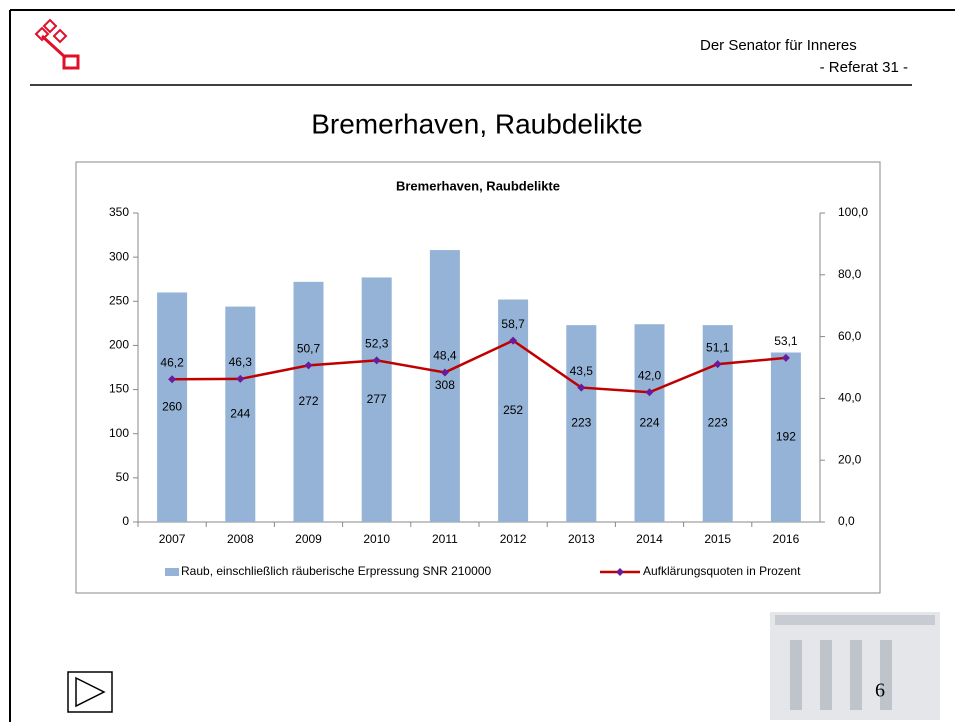  I want to click on page-number: 6, so click(880, 691).